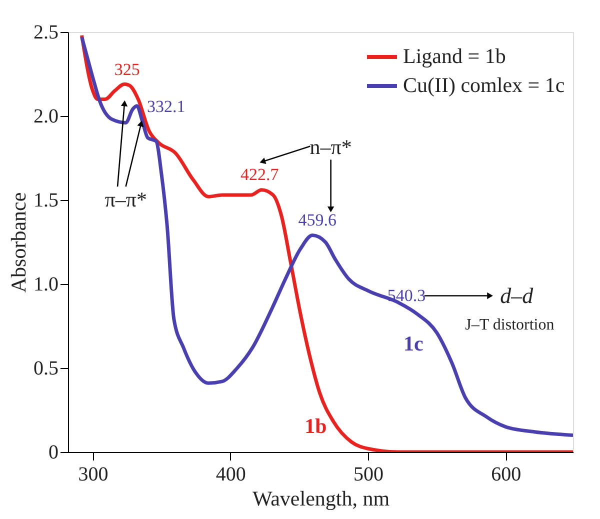 Image resolution: width=600 pixels, height=519 pixels. I want to click on x-tick-label: 400, so click(231, 475).